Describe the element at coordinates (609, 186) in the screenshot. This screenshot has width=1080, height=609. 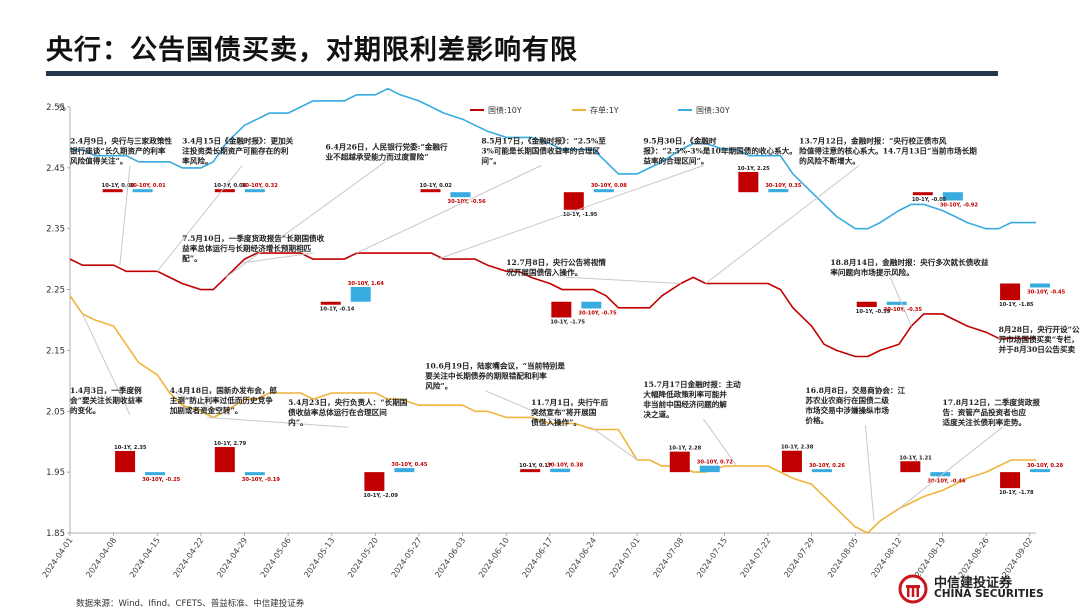
I see `spread-label-30-10y: 30-10Y, 0.08` at that location.